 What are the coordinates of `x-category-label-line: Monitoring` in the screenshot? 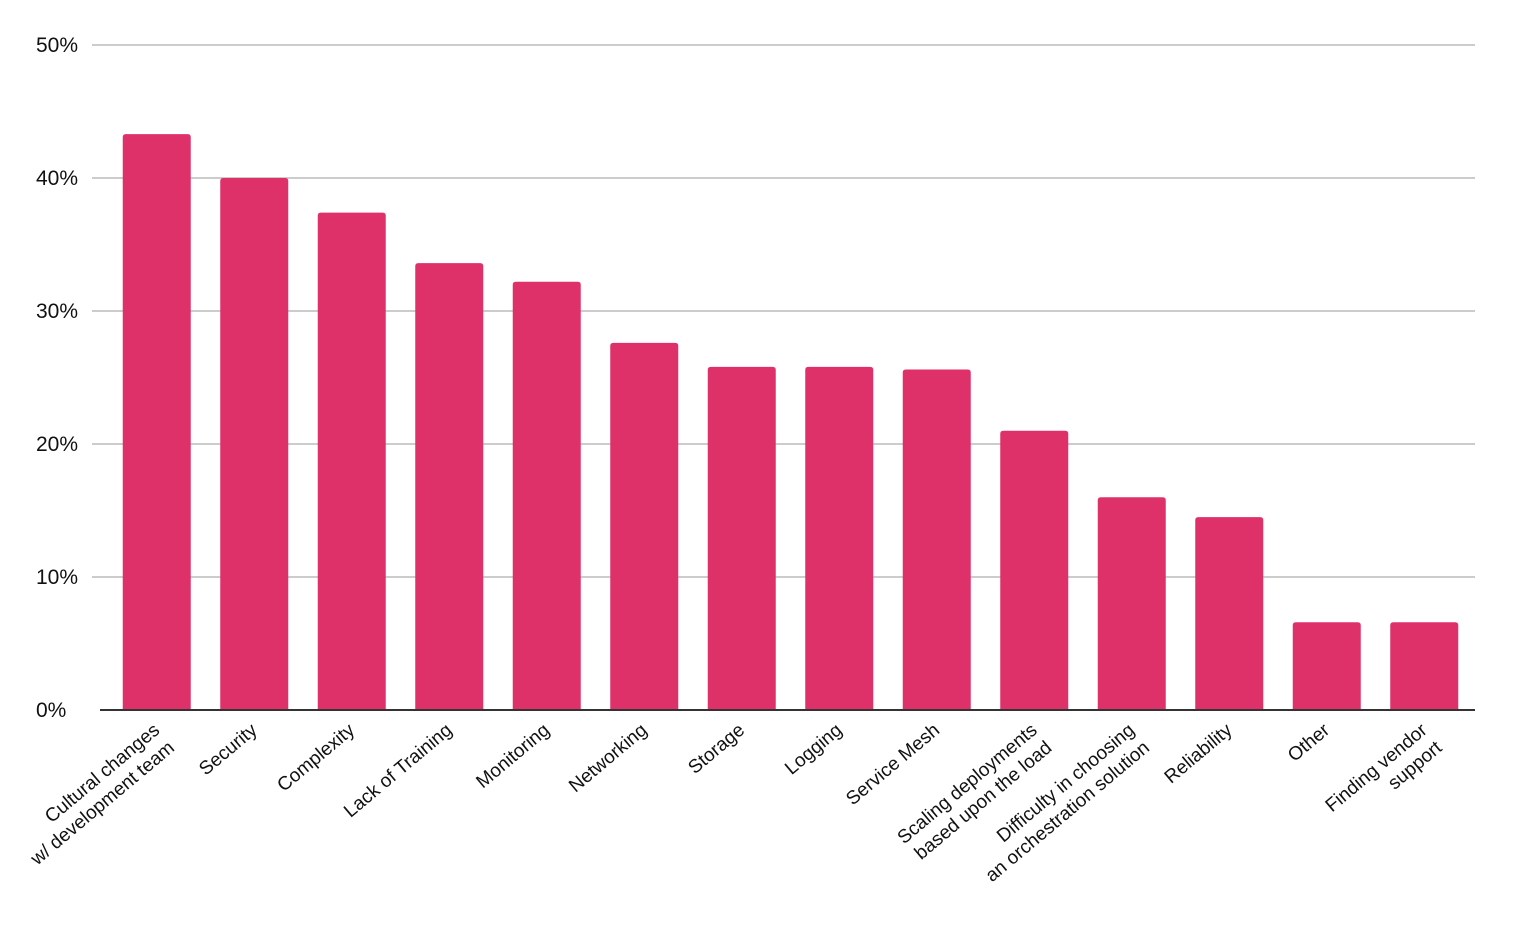 It's located at (513, 756).